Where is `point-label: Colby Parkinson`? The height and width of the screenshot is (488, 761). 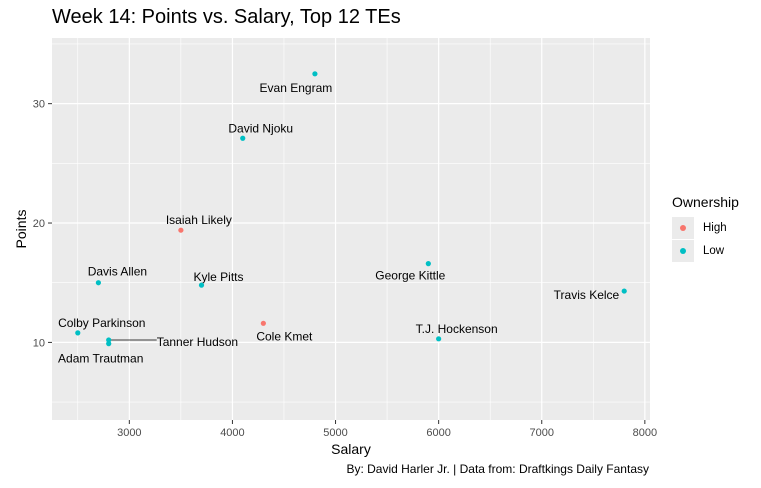 point-label: Colby Parkinson is located at coordinates (101, 323).